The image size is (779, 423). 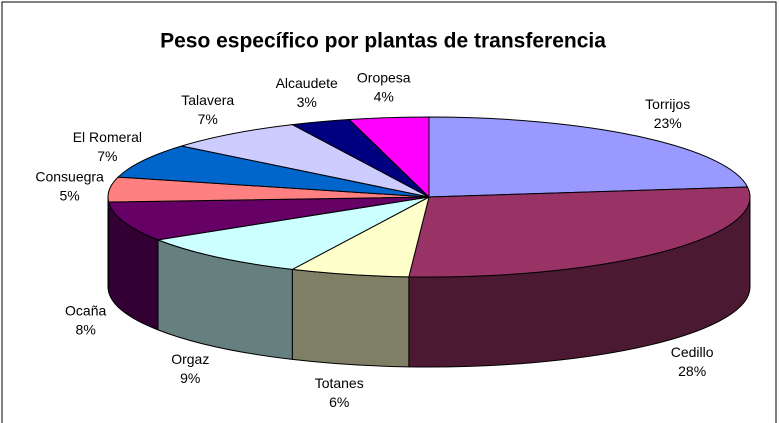 I want to click on slice-name: Oropesa, so click(x=384, y=78).